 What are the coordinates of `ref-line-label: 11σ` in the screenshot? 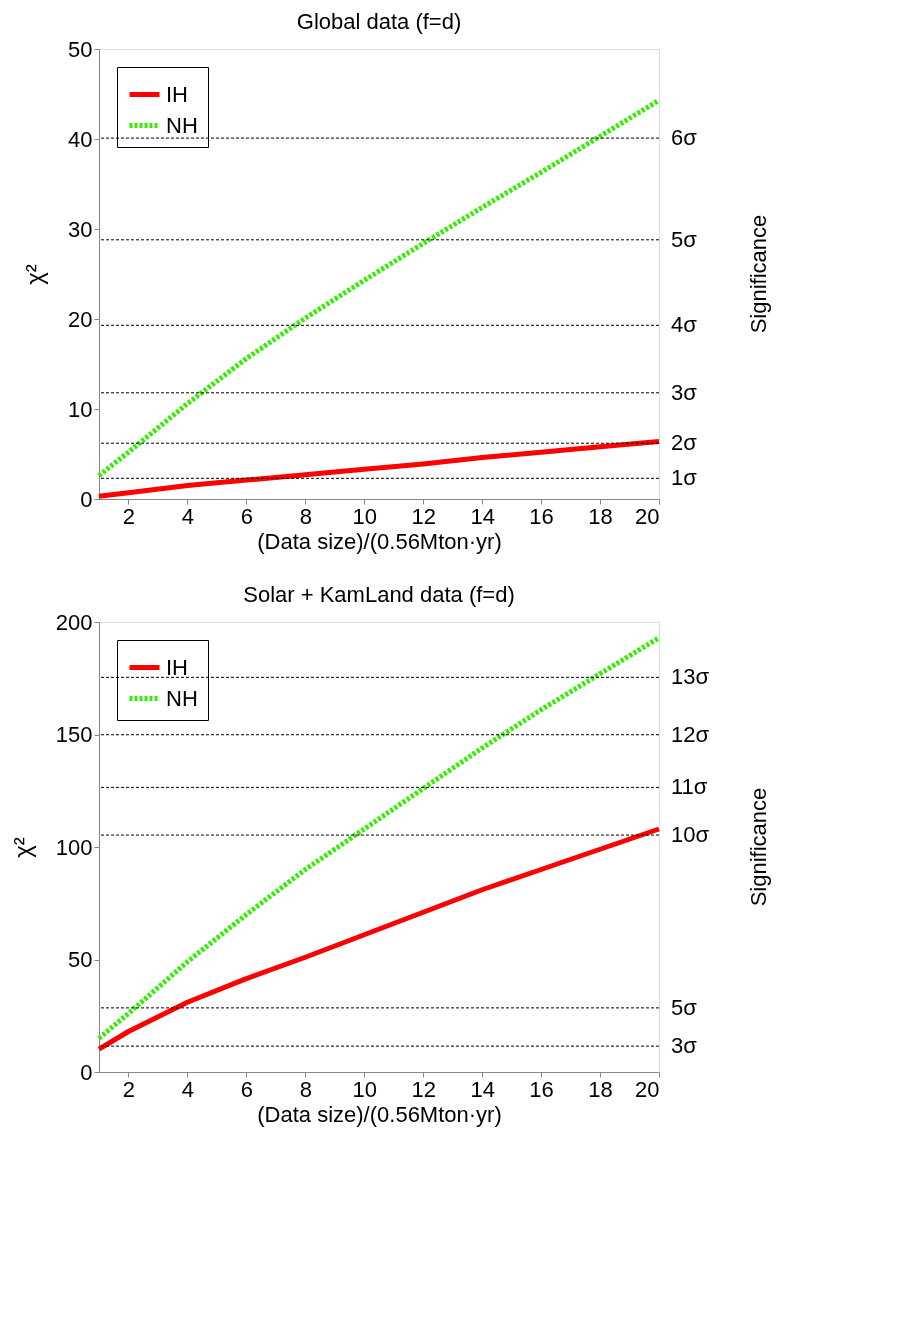 It's located at (689, 787).